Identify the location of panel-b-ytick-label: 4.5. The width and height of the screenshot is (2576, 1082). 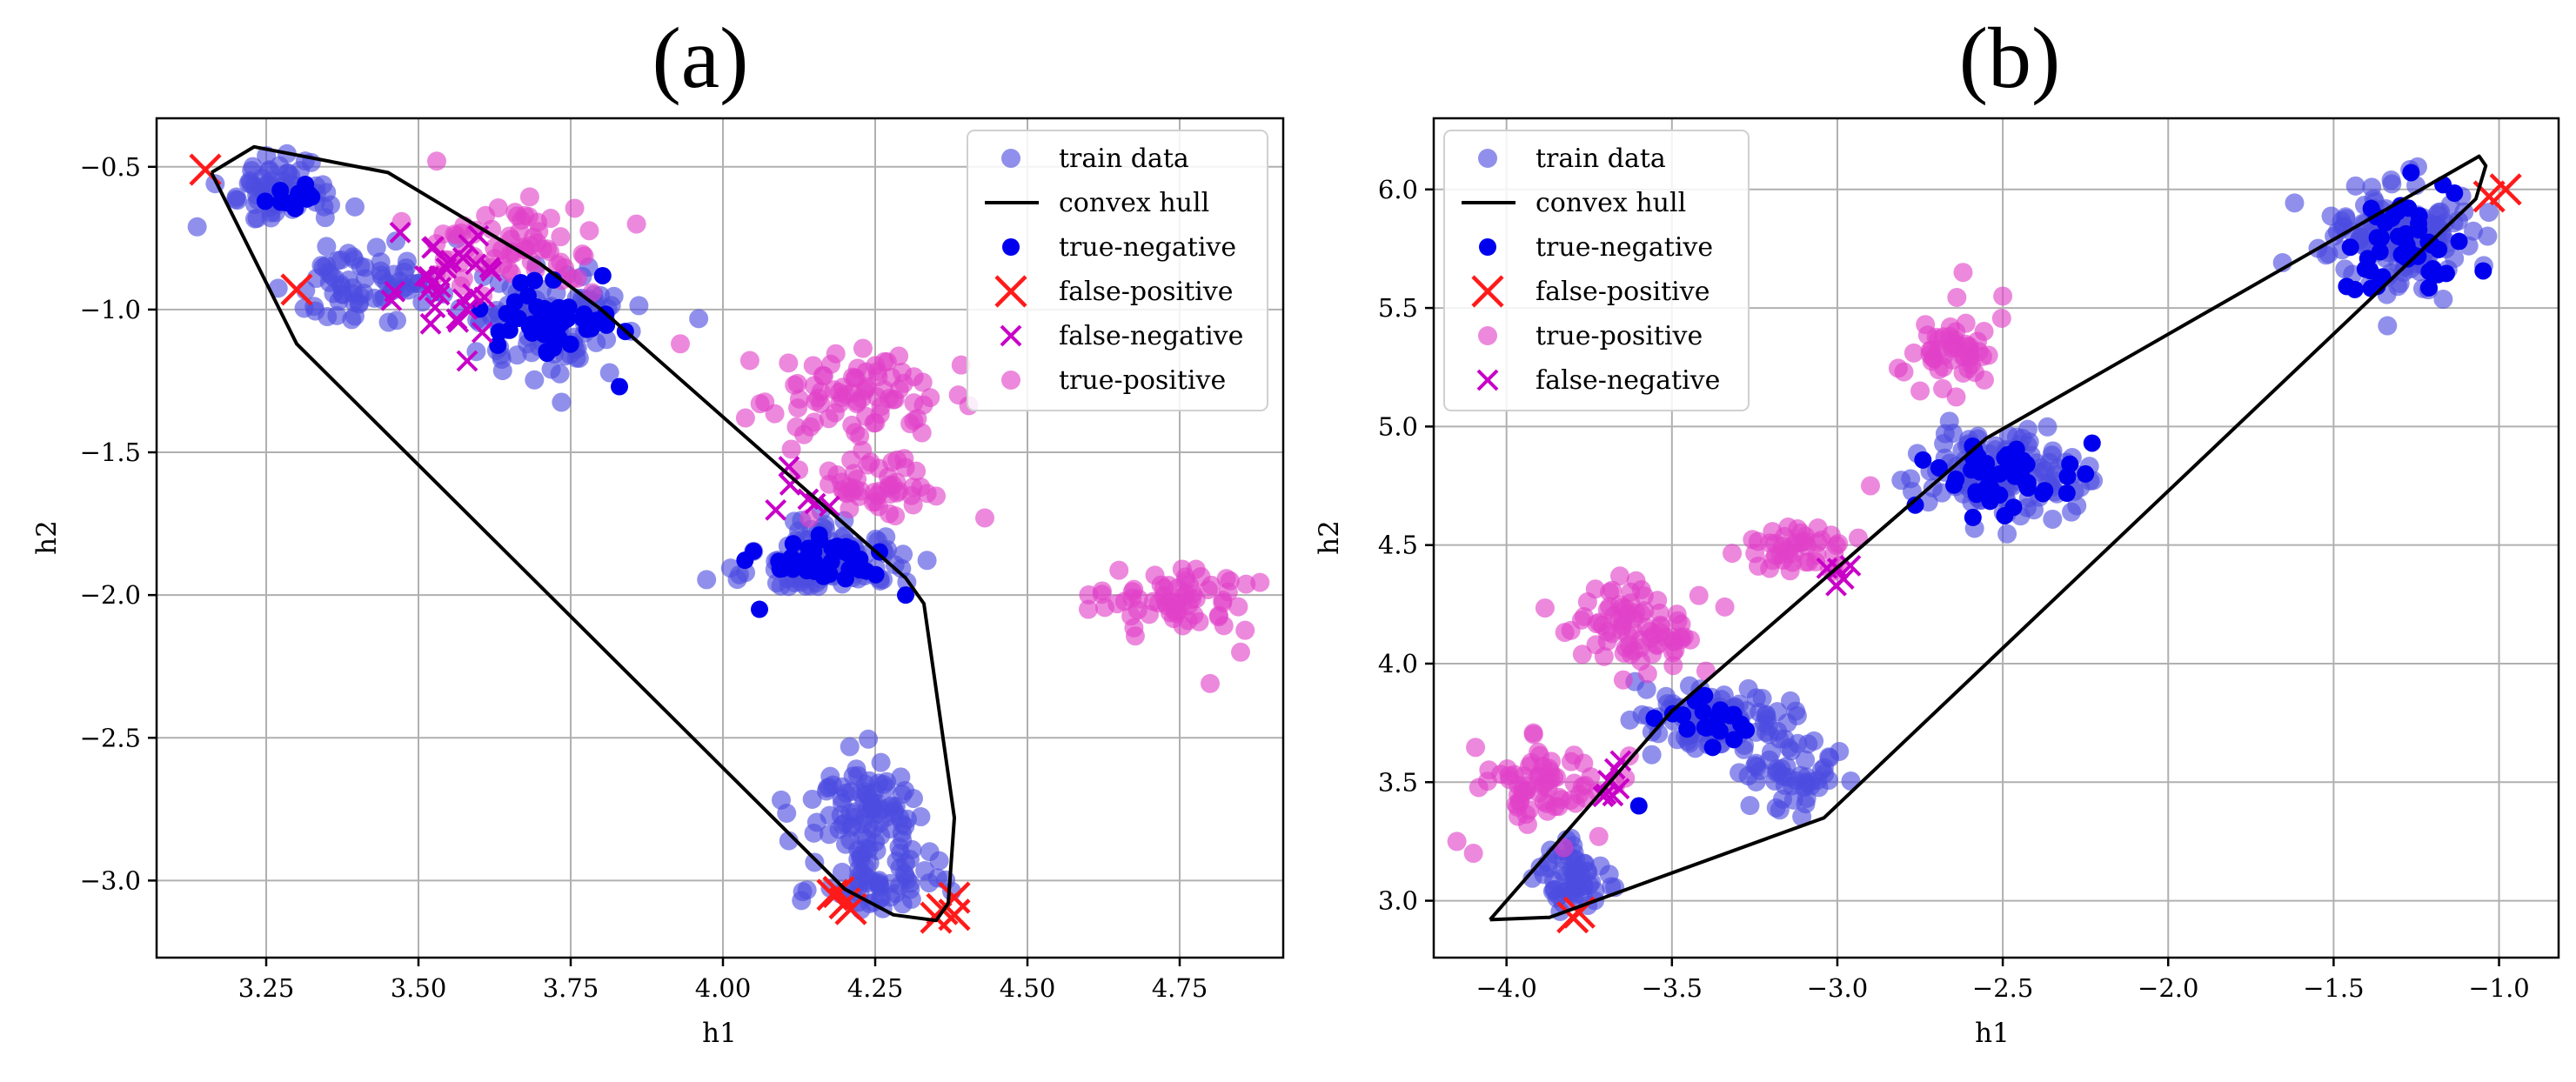
(1398, 545).